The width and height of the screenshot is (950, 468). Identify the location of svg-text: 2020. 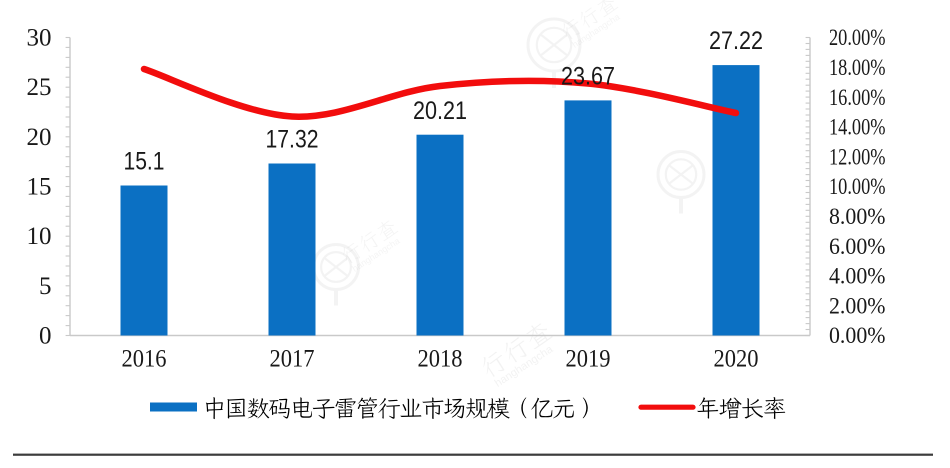
(736, 359).